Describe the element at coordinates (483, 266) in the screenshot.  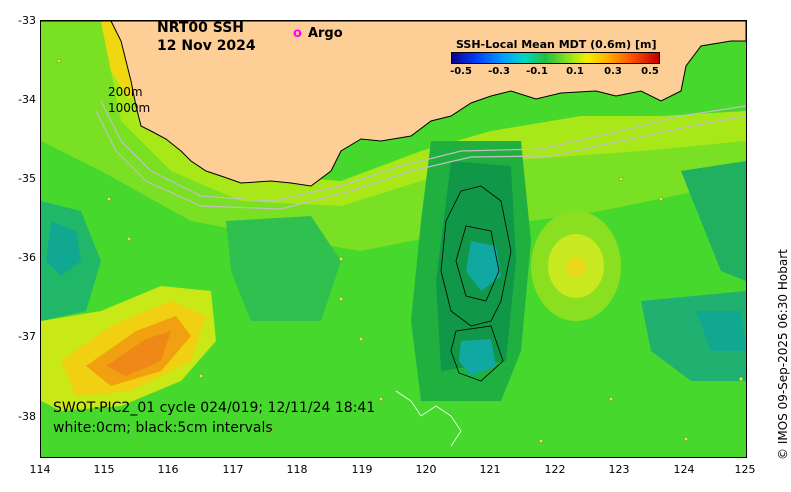
I see `trench-low-north` at that location.